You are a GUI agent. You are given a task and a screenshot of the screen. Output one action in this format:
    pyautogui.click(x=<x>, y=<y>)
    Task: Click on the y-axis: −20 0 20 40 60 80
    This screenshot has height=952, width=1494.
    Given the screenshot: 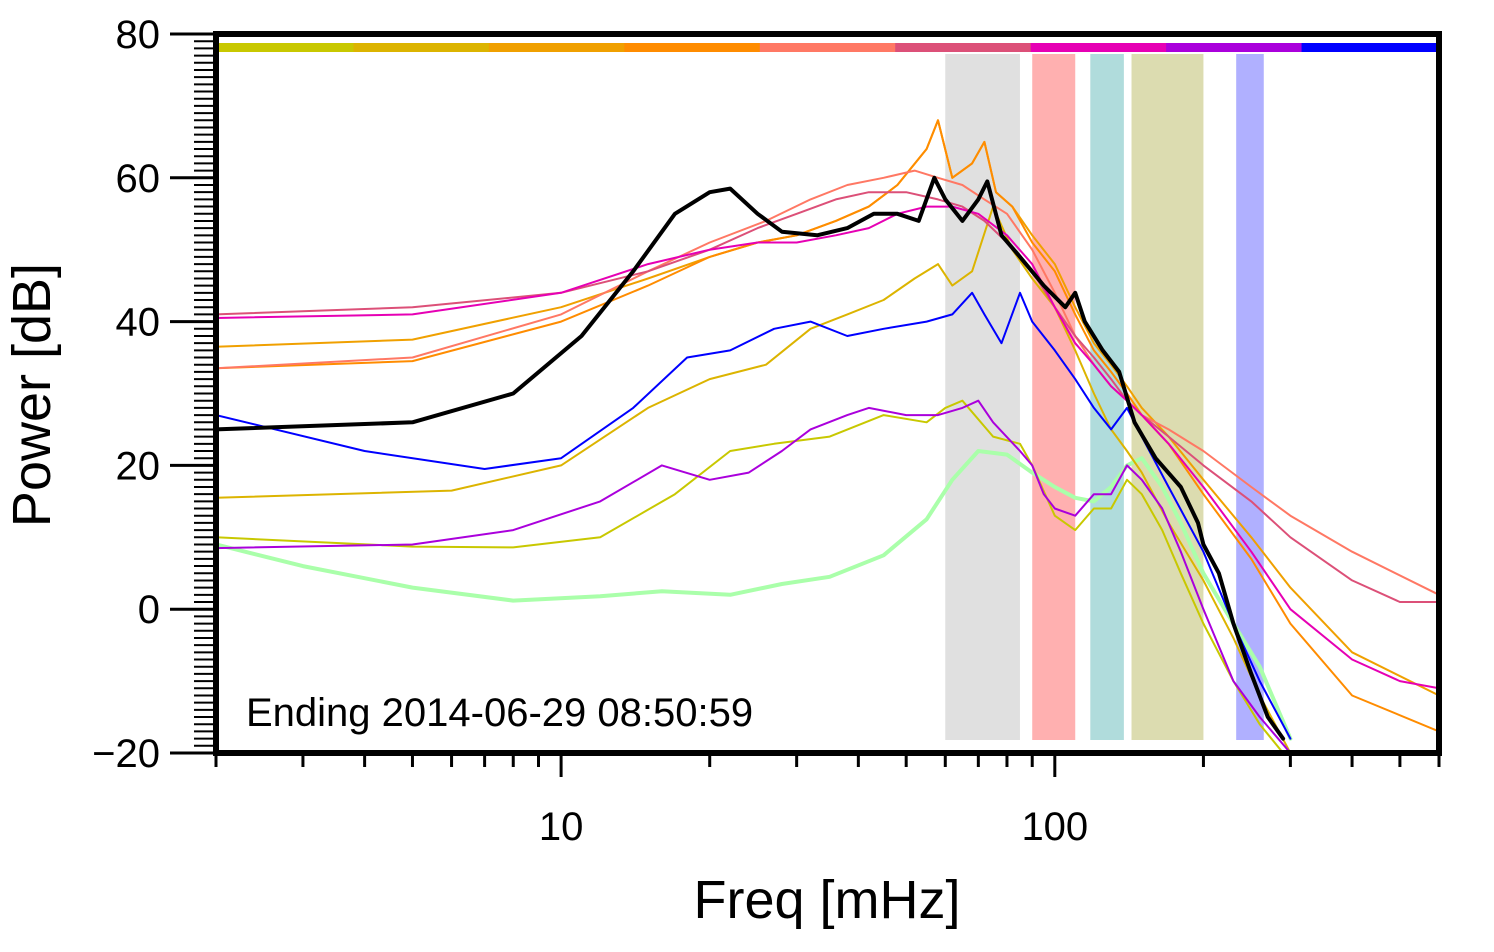 What is the action you would take?
    pyautogui.click(x=154, y=394)
    